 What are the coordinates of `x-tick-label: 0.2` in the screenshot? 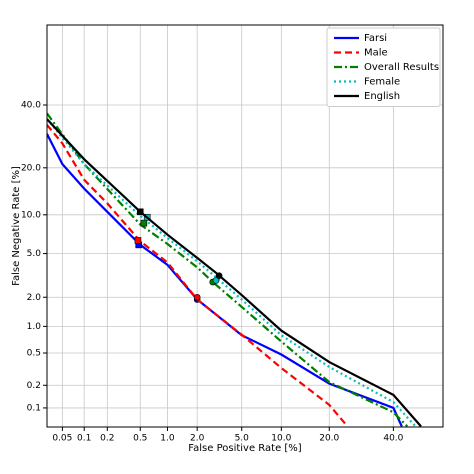 It's located at (107, 439).